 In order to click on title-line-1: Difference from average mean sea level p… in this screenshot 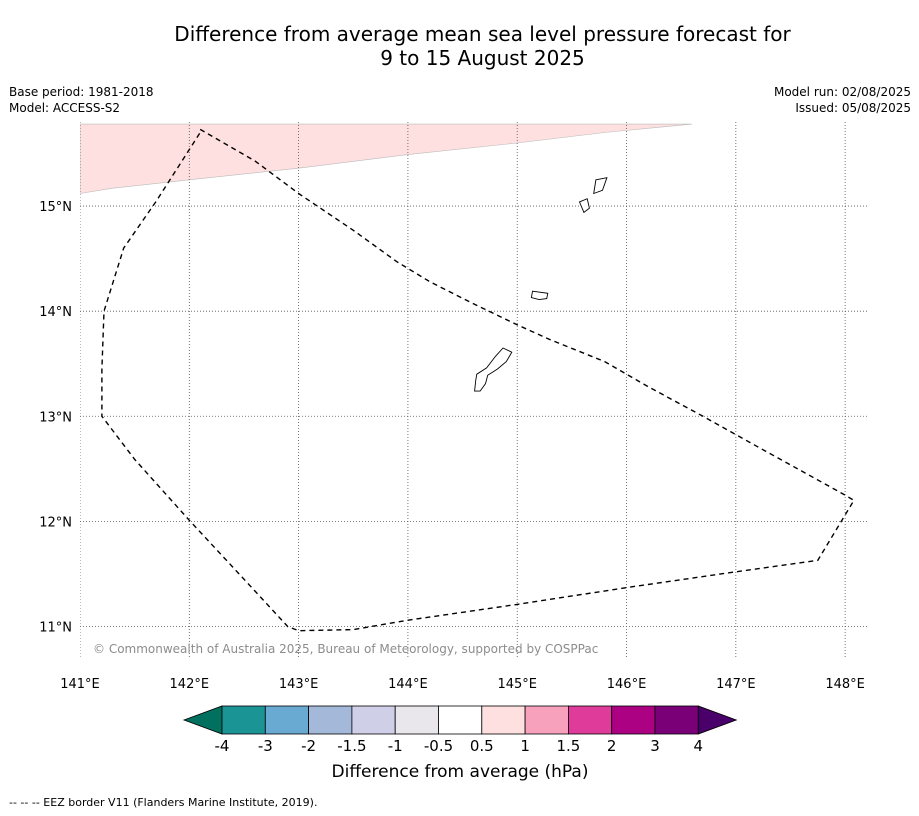, I will do `click(482, 34)`.